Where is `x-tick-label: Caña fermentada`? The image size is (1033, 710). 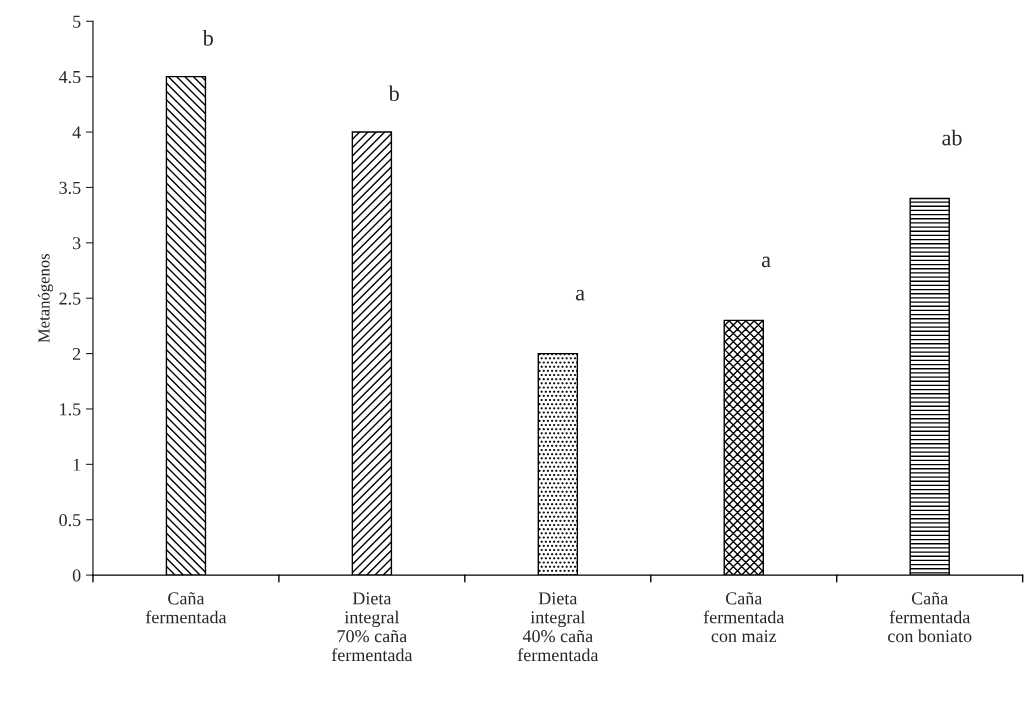
x-tick-label: Caña fermentada is located at coordinates (186, 608).